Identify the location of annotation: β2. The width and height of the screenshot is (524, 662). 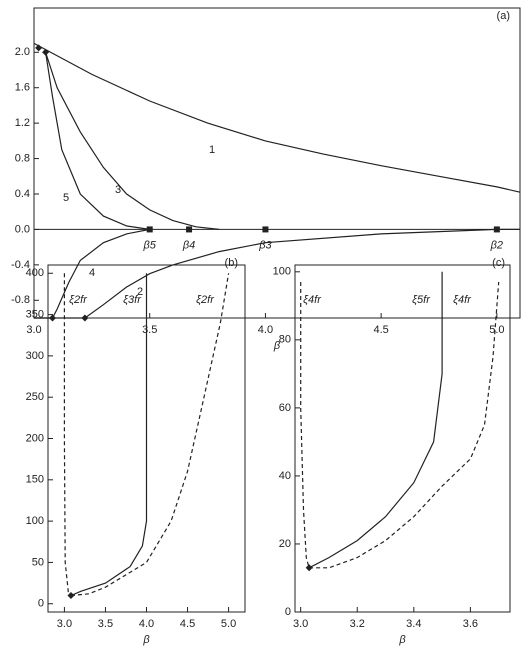
(496, 245).